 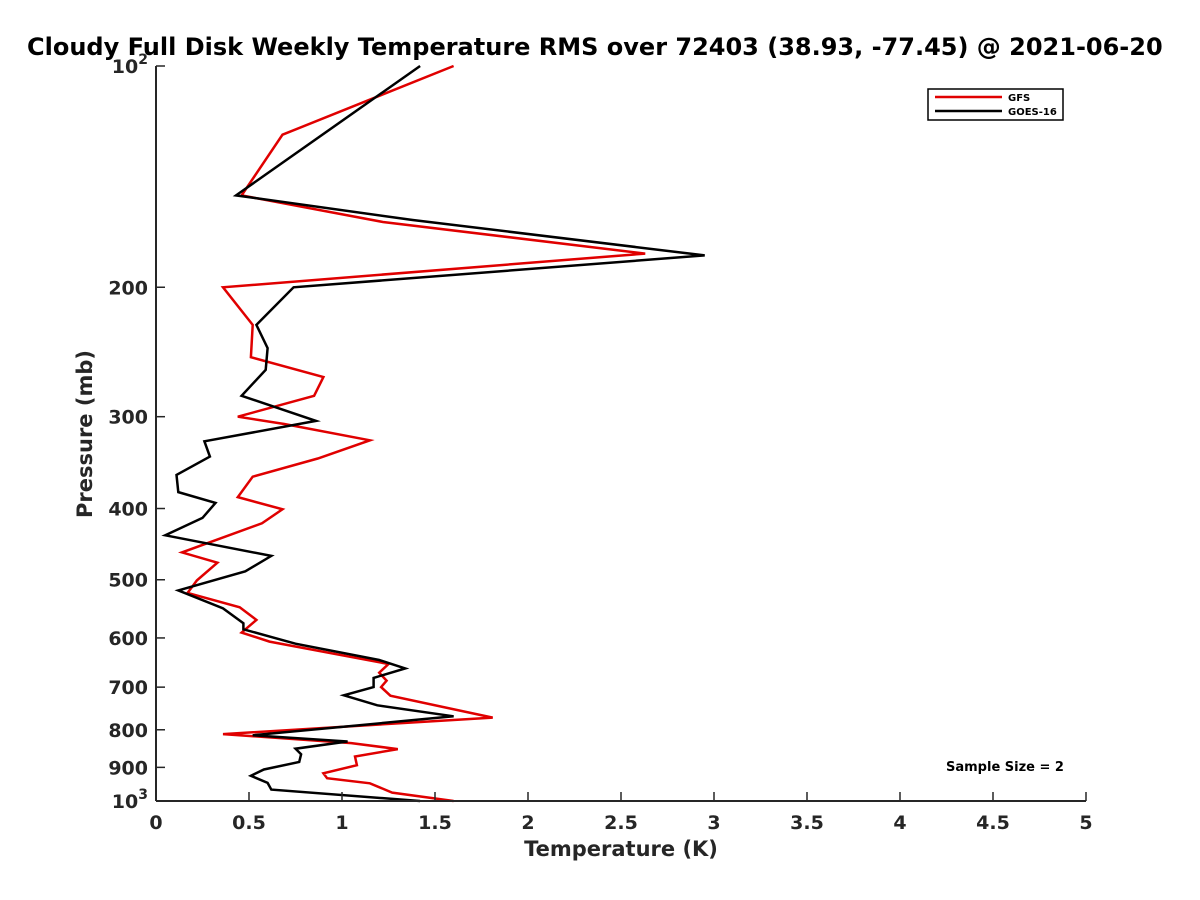 I want to click on y-tick-label: 10², so click(x=130, y=65).